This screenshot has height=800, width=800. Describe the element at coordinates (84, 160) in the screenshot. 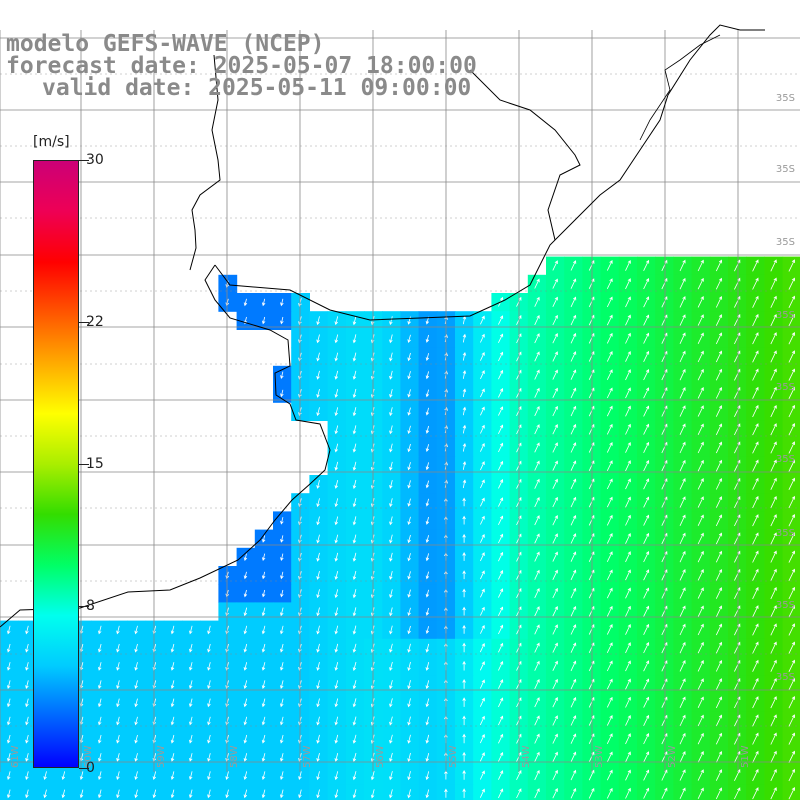

I see `colorbar-tick-mark` at that location.